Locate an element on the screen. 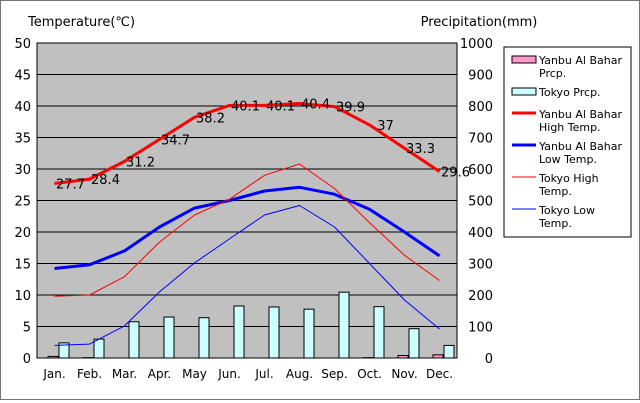 Image resolution: width=640 pixels, height=403 pixels. left-tick-label: 40 is located at coordinates (22, 107).